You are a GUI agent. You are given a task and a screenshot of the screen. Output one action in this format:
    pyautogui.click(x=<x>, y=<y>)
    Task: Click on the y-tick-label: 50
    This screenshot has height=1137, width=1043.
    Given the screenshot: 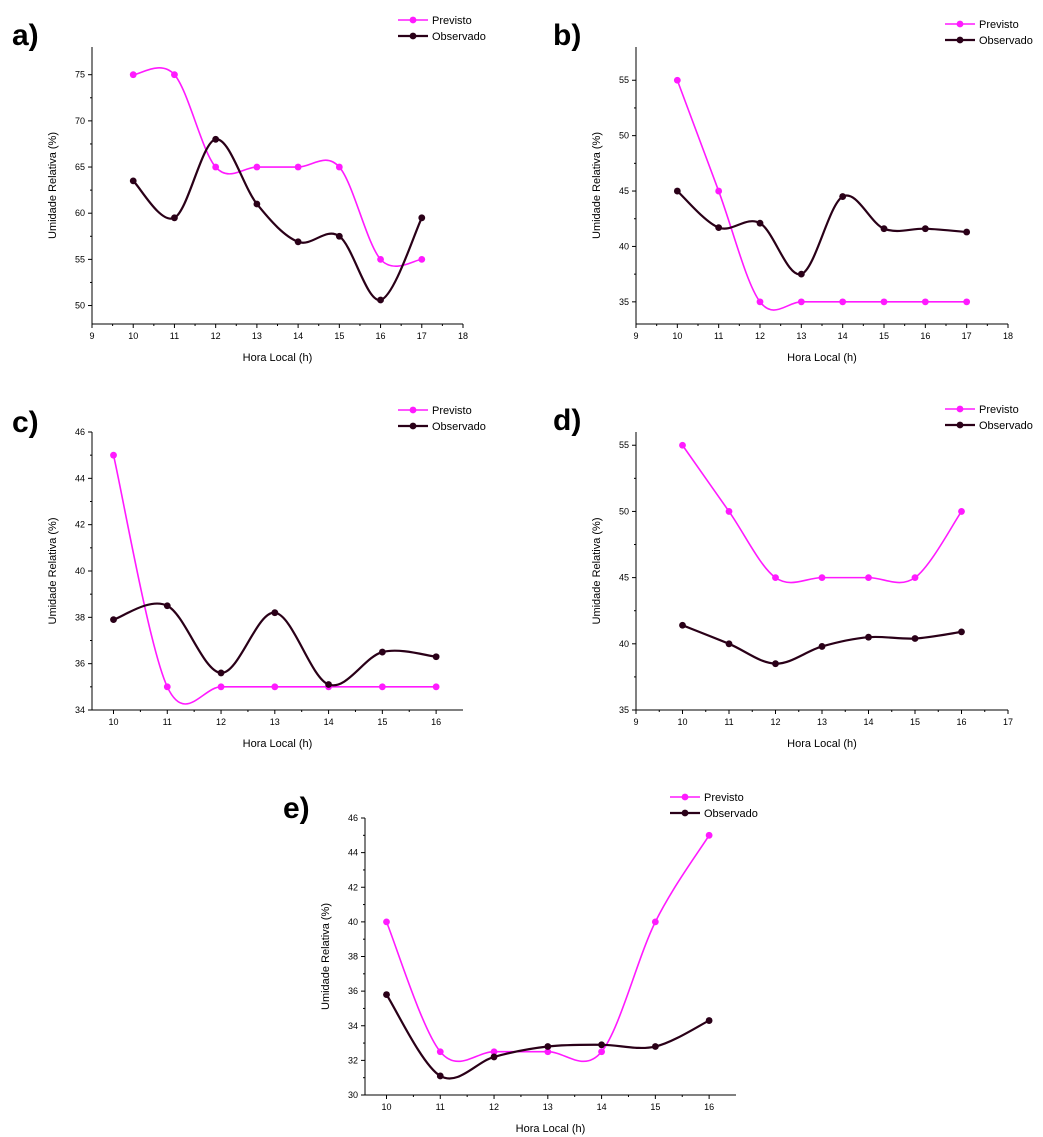 What is the action you would take?
    pyautogui.click(x=624, y=511)
    